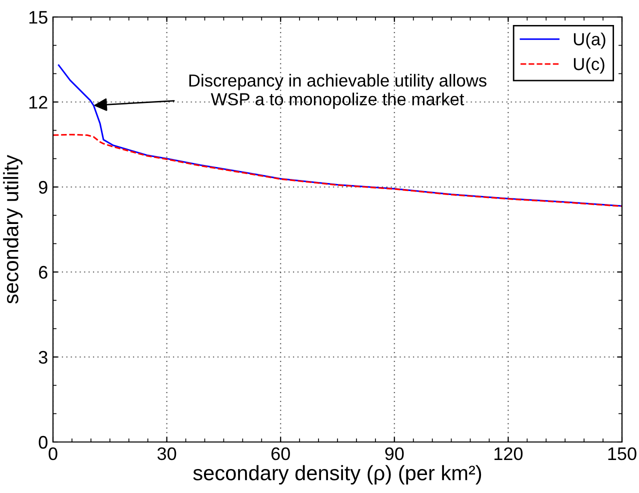  I want to click on x-tick-label: 0, so click(53, 453).